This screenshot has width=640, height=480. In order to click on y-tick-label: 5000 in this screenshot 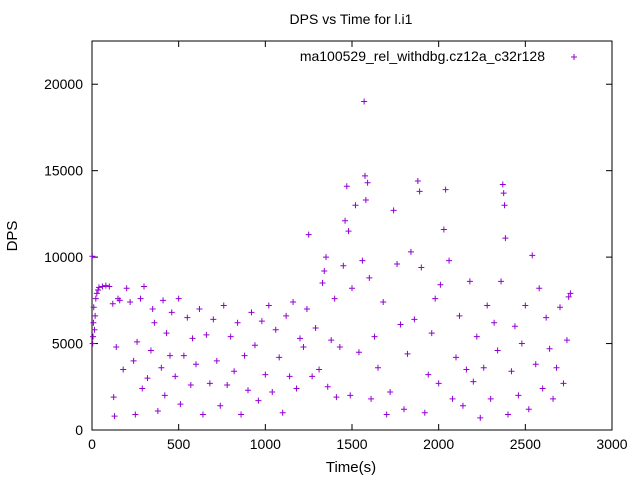, I will do `click(67, 344)`.